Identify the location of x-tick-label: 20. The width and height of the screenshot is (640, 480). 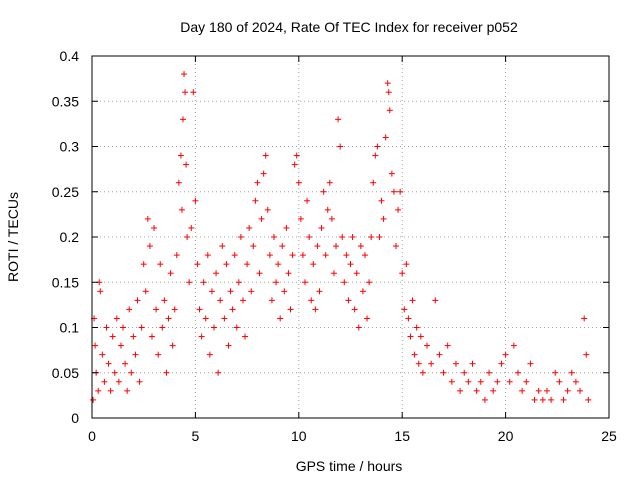
(506, 436).